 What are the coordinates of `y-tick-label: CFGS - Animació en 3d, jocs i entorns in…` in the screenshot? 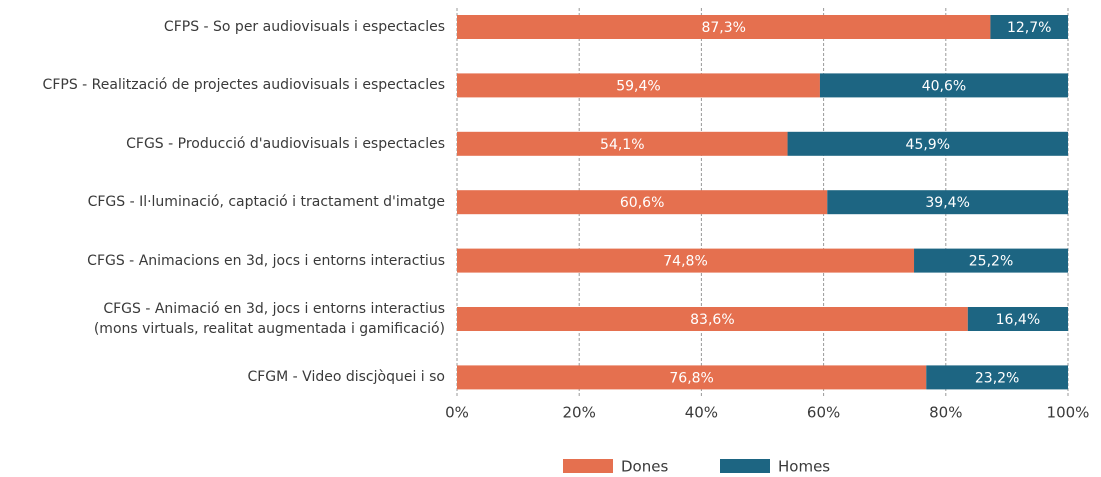 It's located at (269, 319).